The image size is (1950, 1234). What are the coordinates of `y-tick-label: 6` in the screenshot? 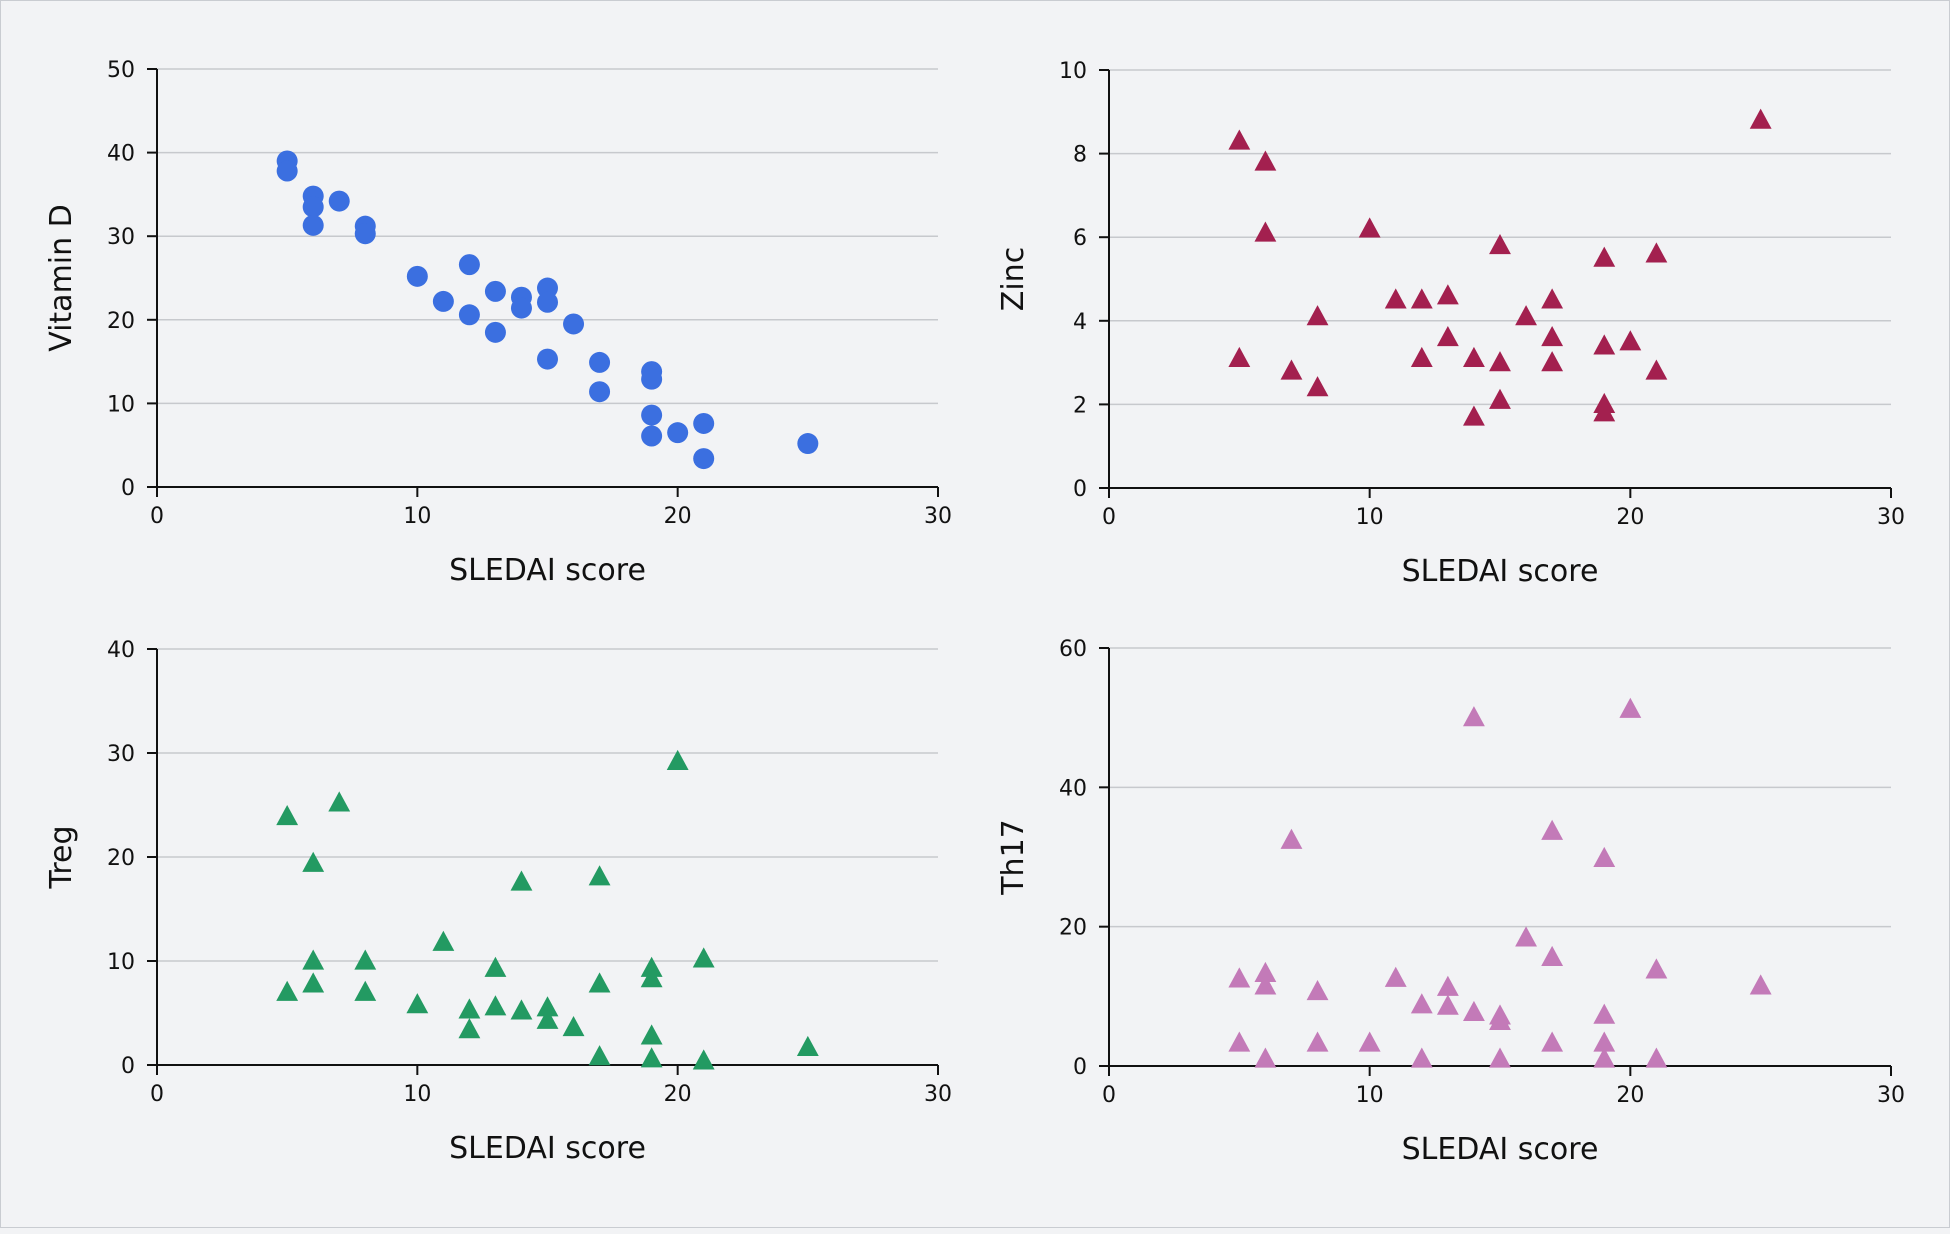 It's located at (1080, 238).